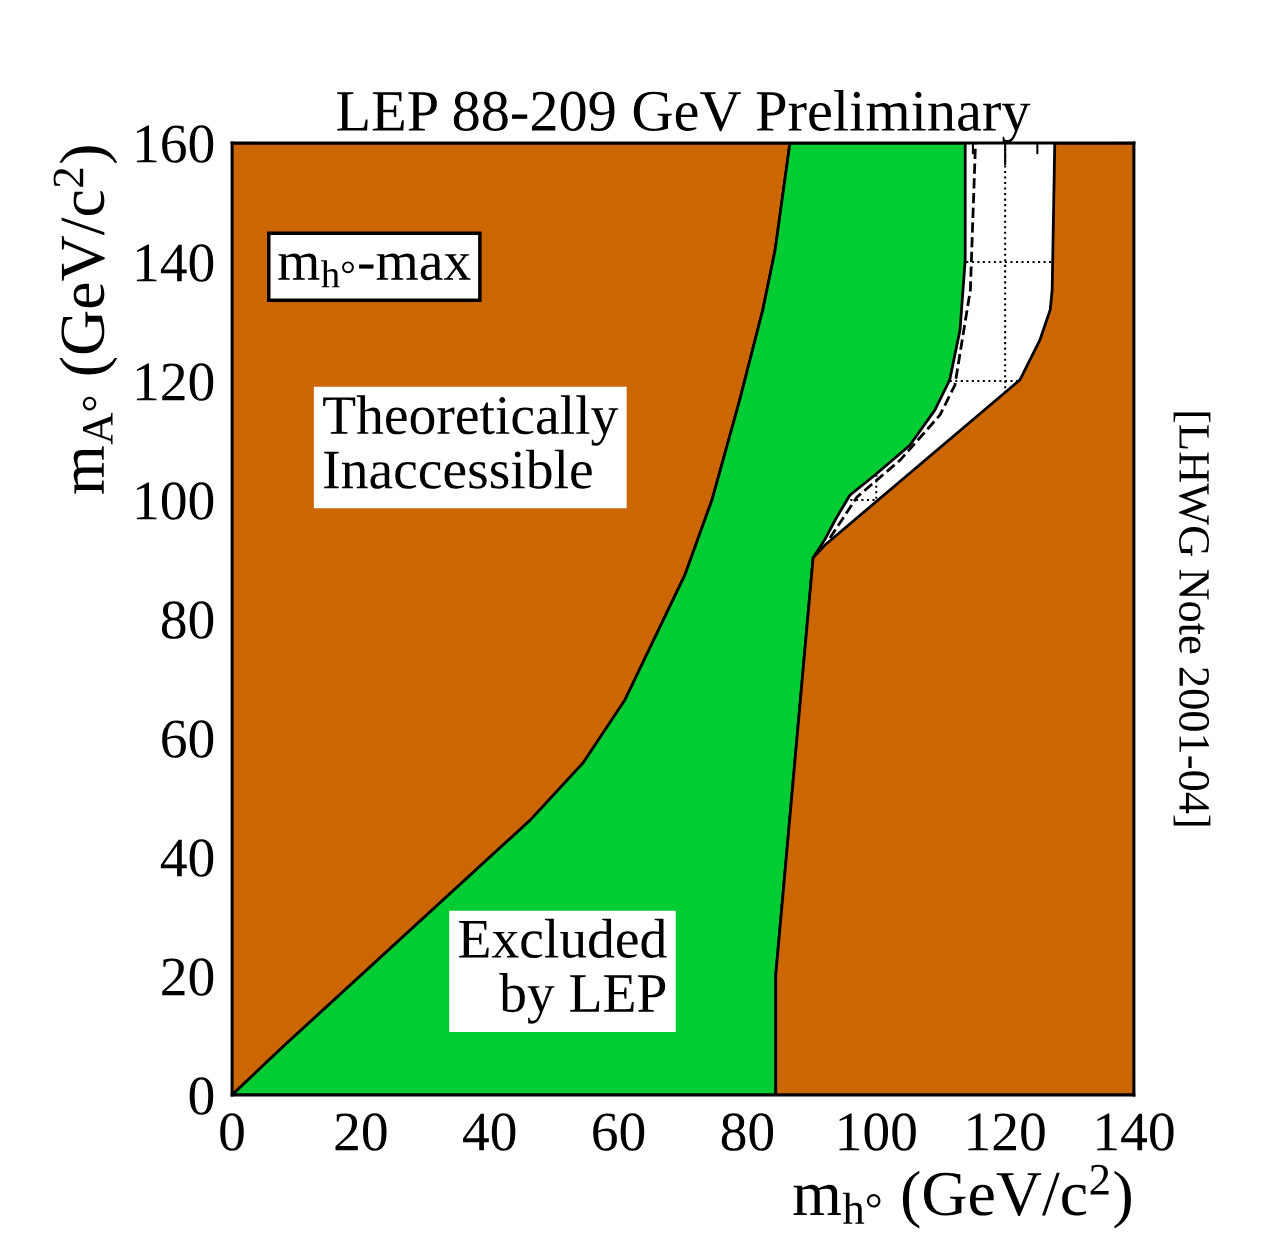 The height and width of the screenshot is (1245, 1266). I want to click on y-tick-label: 80, so click(187, 620).